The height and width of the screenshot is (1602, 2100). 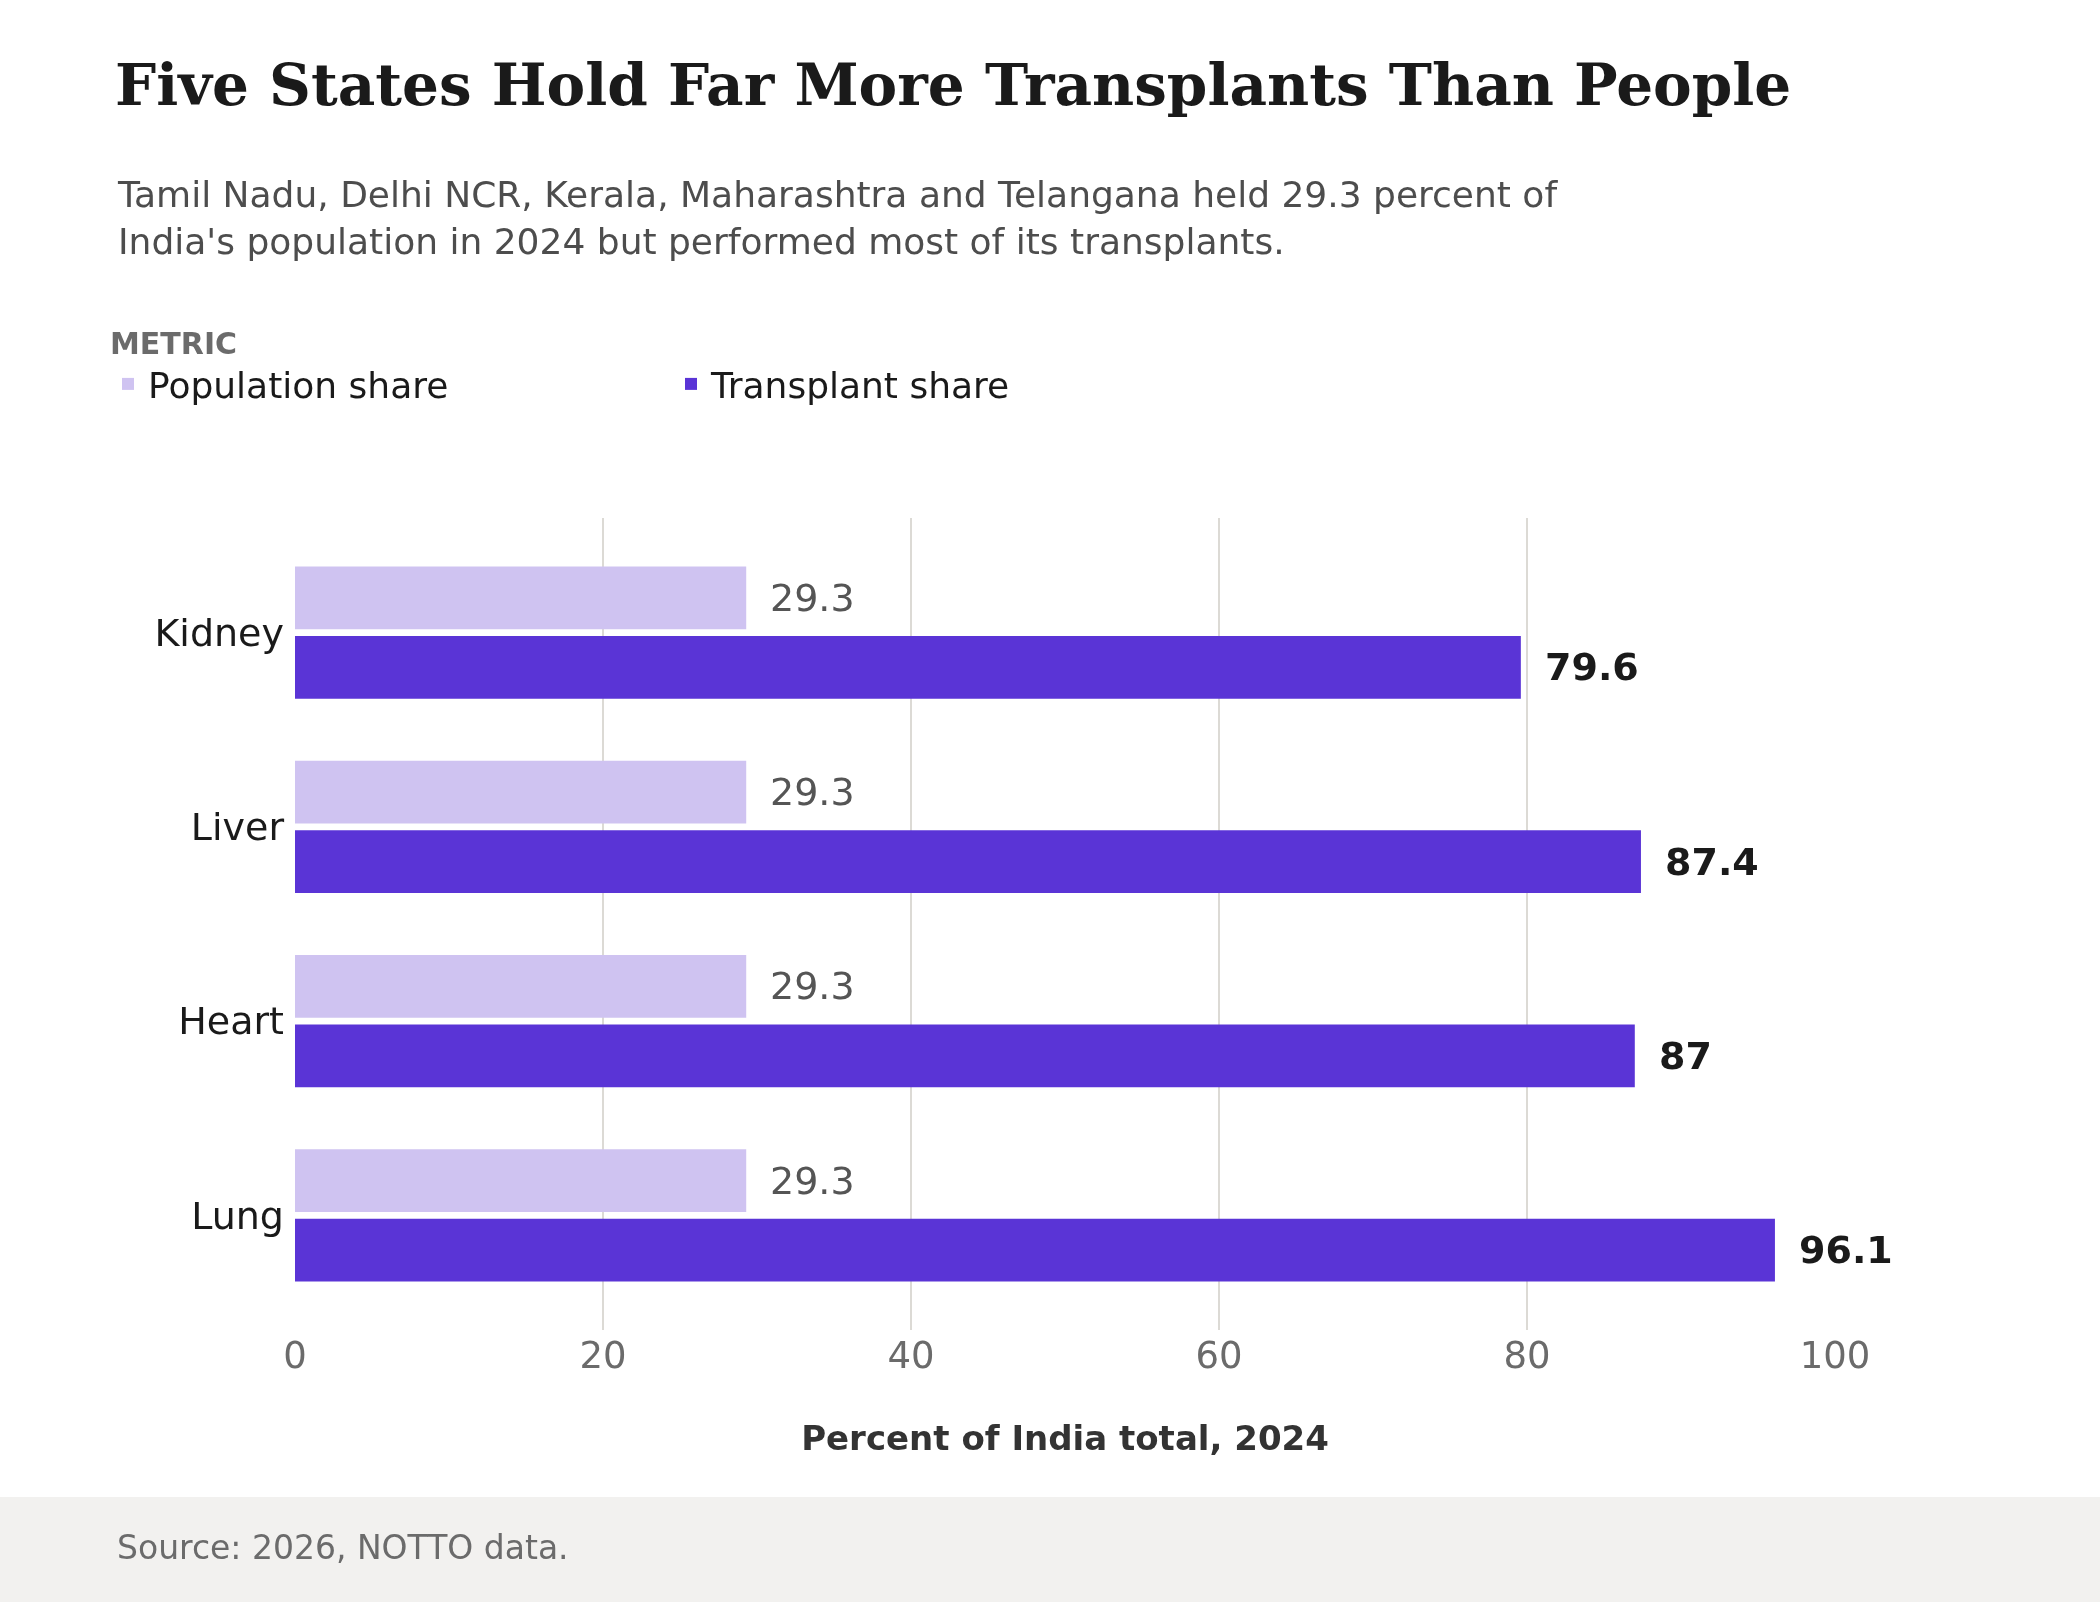 I want to click on x-tick-label: 100, so click(x=1835, y=1355).